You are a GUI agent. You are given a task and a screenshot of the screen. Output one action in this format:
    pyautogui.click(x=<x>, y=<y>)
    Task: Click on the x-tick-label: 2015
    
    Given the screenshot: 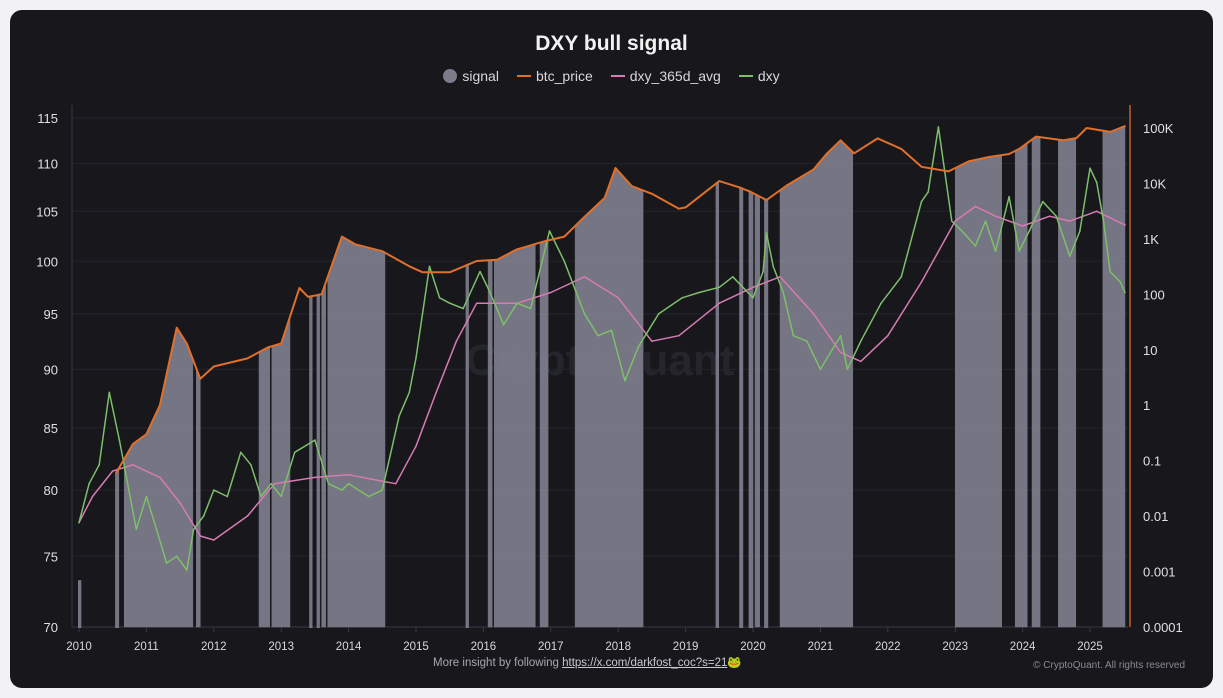 What is the action you would take?
    pyautogui.click(x=416, y=647)
    